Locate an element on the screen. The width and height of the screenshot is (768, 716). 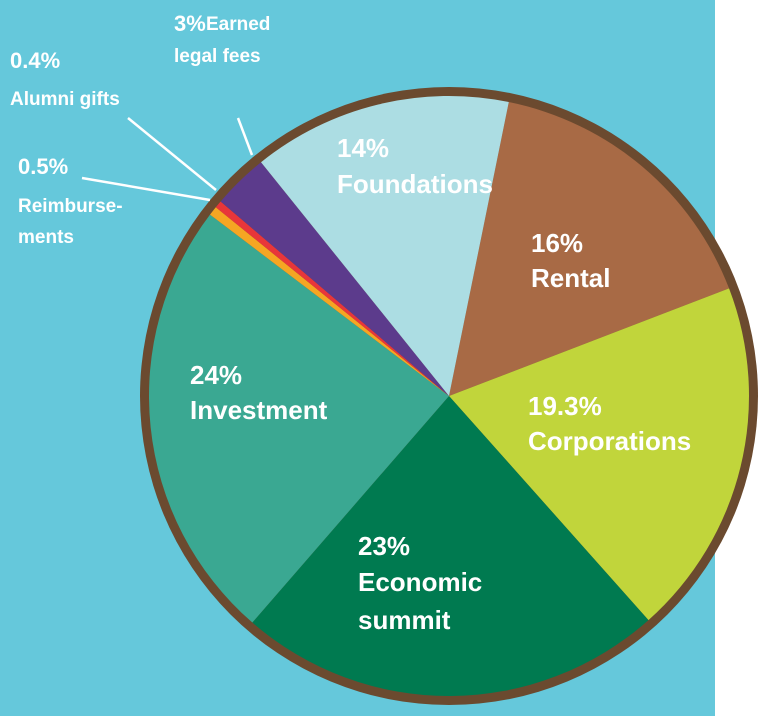
slice-label: Corporations is located at coordinates (609, 441).